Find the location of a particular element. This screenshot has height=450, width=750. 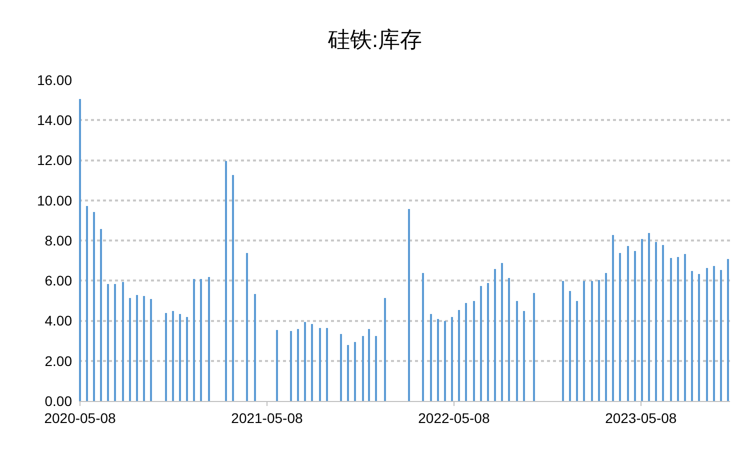

y-tick-label: 14.00 is located at coordinates (54, 120).